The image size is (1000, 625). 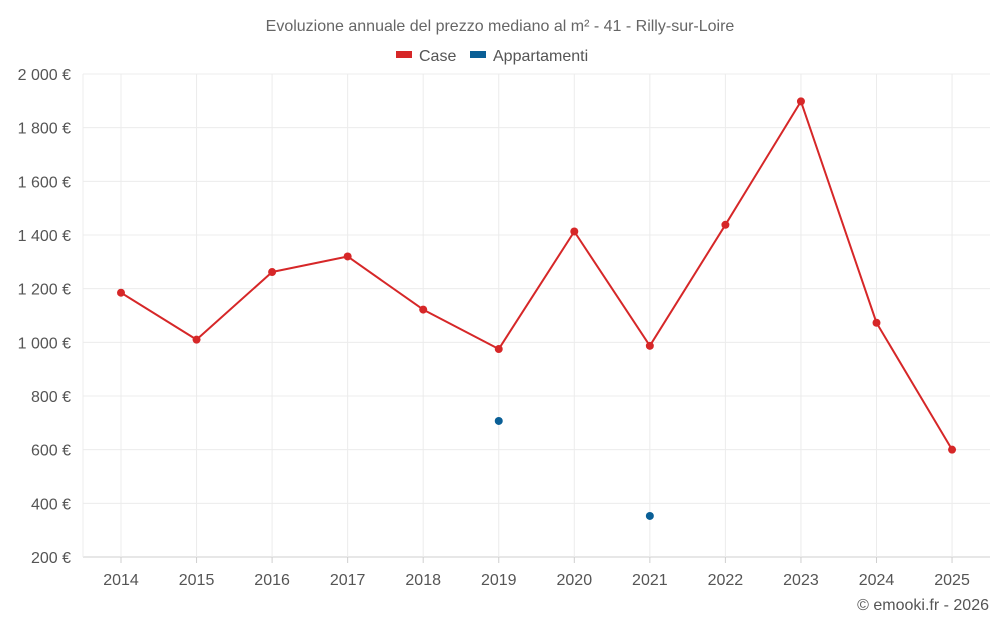 I want to click on y-tick-label: 1 400 €, so click(x=44, y=236).